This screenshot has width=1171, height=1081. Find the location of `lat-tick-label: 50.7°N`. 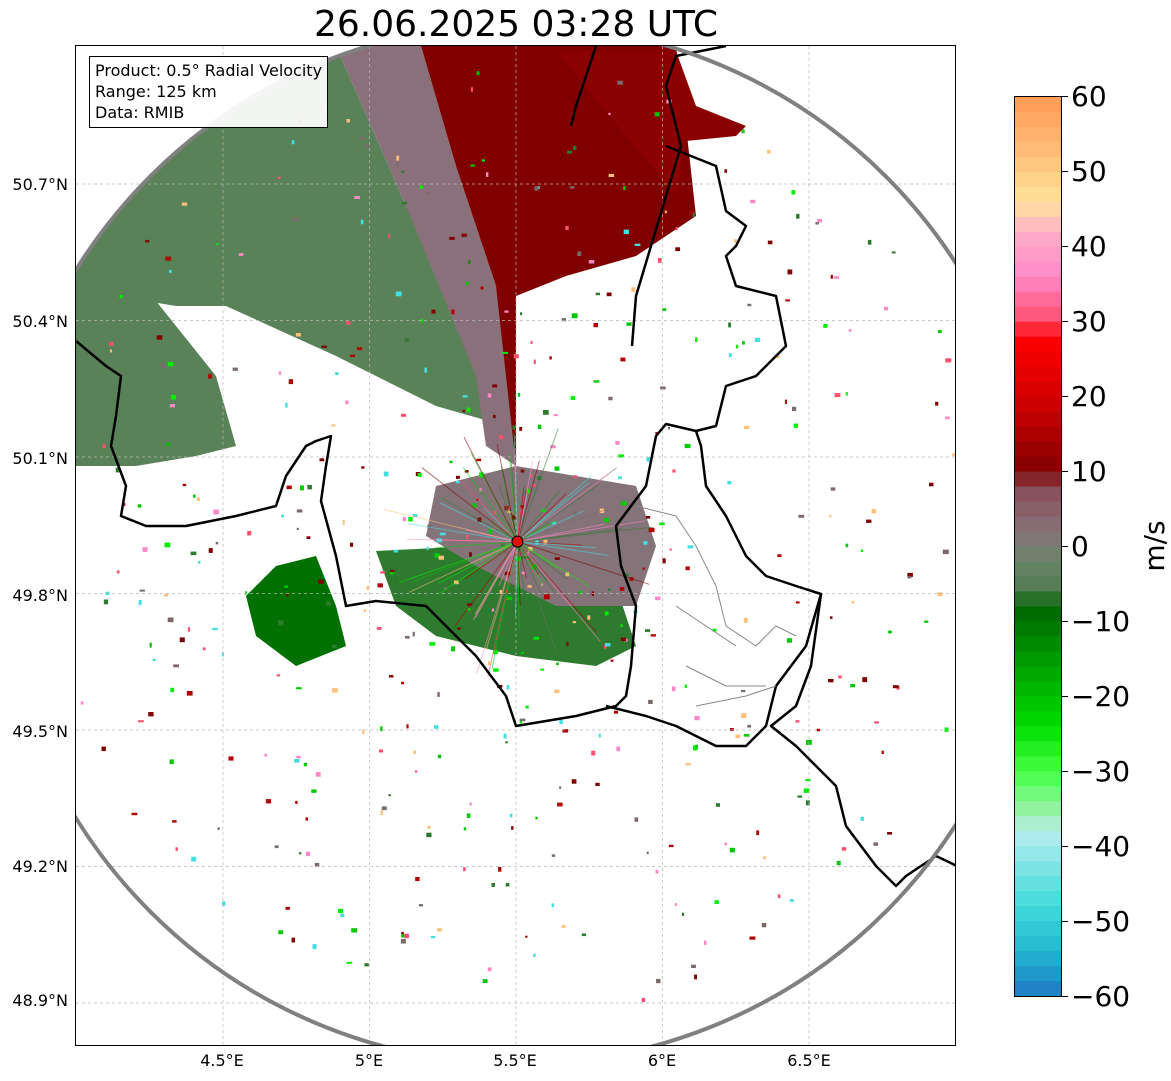

lat-tick-label: 50.7°N is located at coordinates (40, 184).